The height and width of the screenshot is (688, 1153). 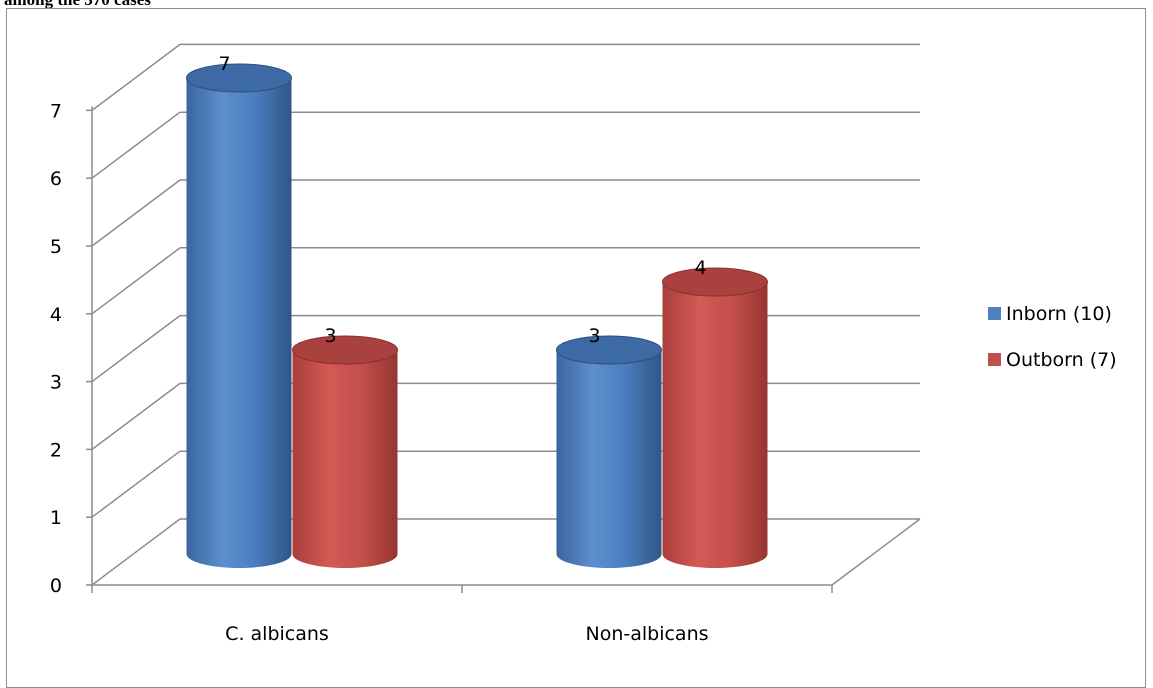 I want to click on y-tick-label: 0, so click(x=56, y=586).